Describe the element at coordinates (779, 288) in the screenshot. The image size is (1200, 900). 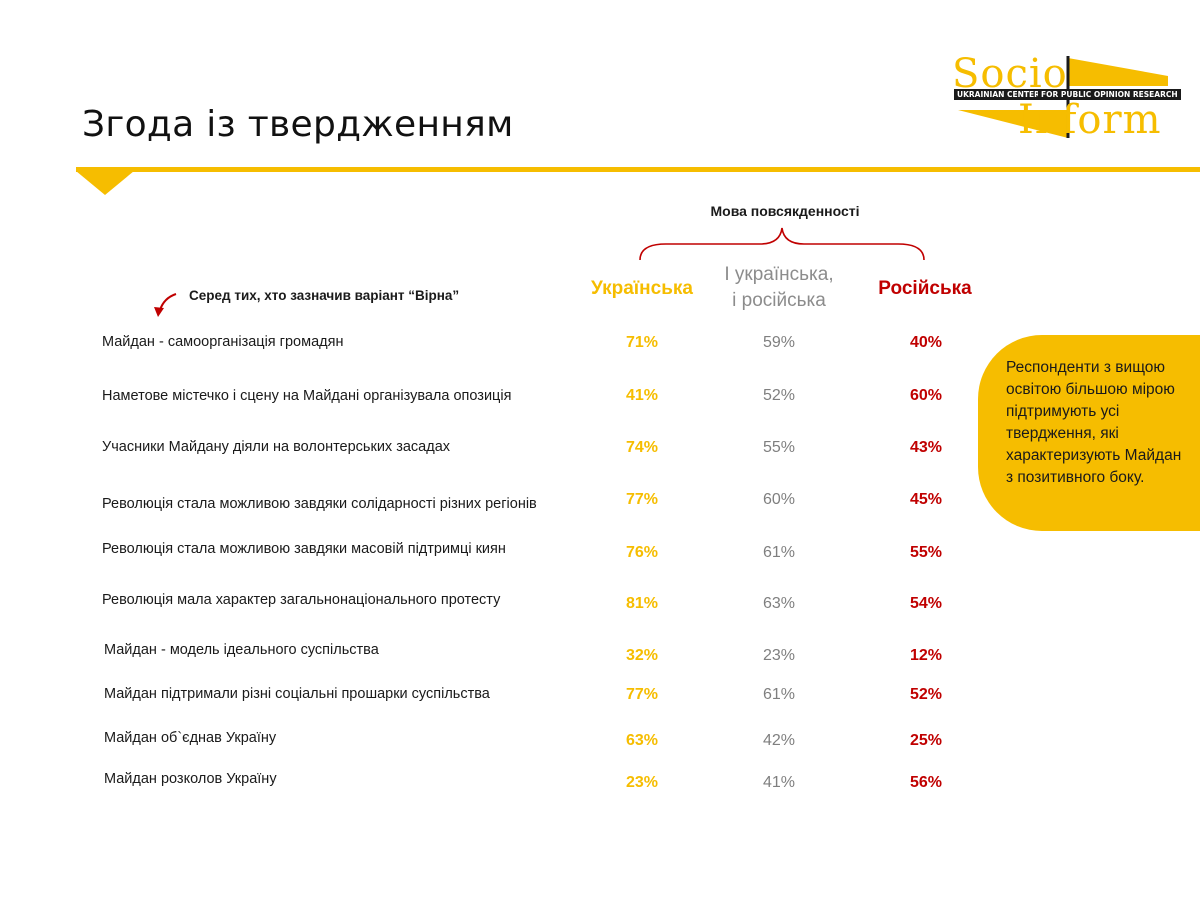
I see `column-header-both: І українська, і російська` at that location.